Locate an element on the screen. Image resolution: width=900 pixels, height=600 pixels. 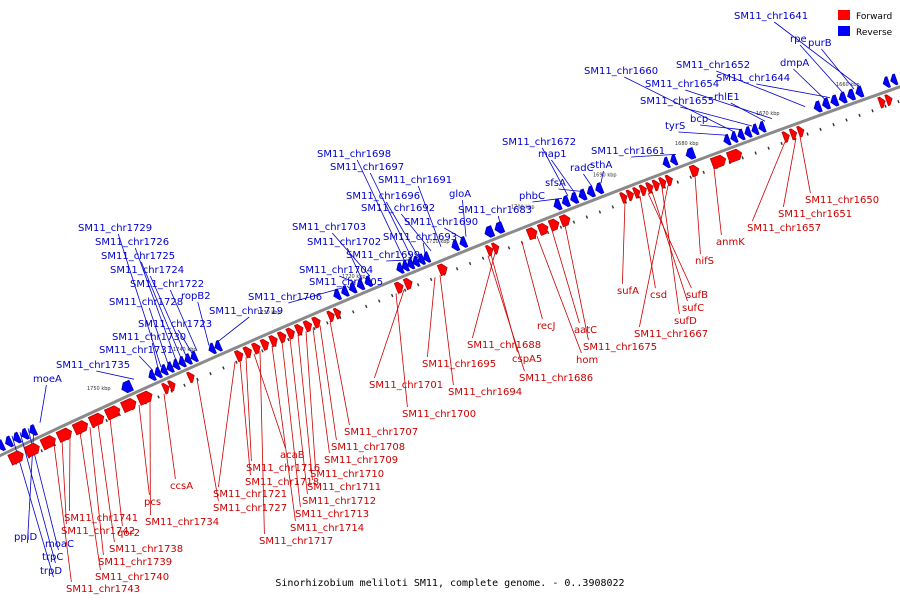
scale-label: 1740 kbp is located at coordinates (185, 350).